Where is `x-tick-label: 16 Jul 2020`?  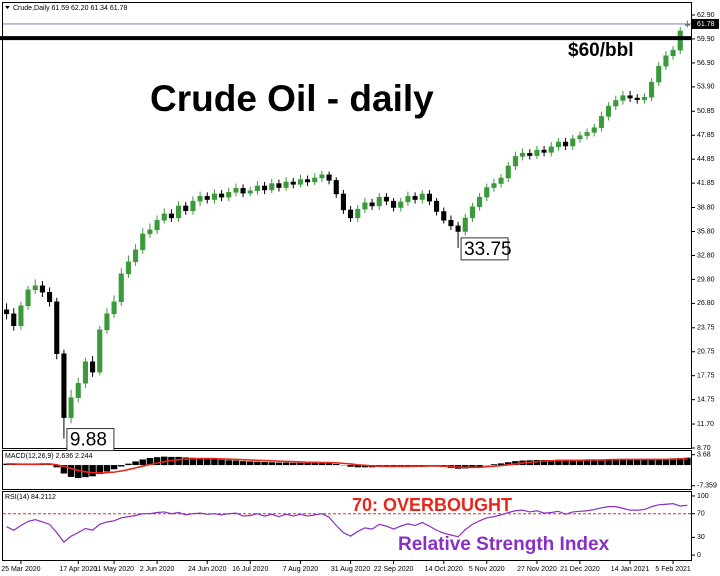
x-tick-label: 16 Jul 2020 is located at coordinates (250, 569).